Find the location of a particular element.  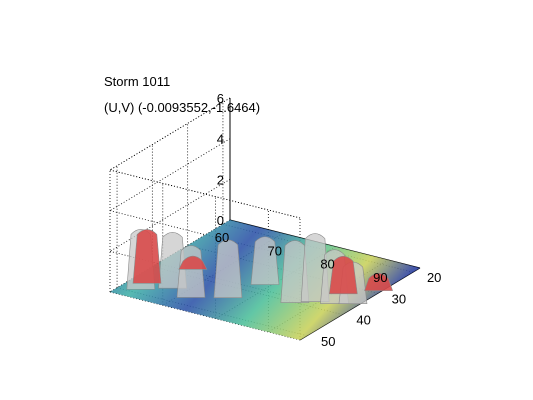

z-tick-label: 2 is located at coordinates (220, 179).